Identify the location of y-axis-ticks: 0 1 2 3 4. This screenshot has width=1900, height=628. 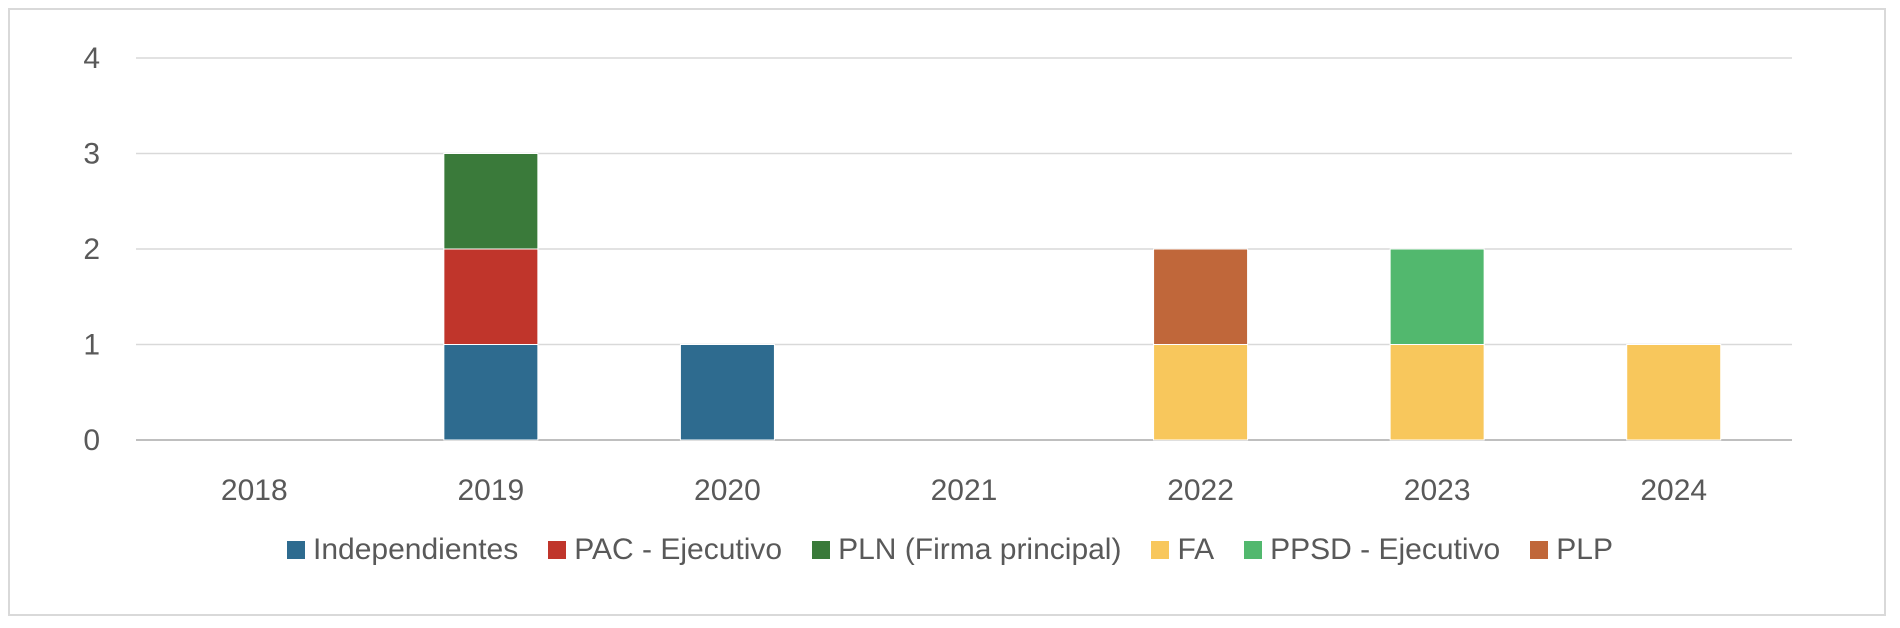
(91, 249).